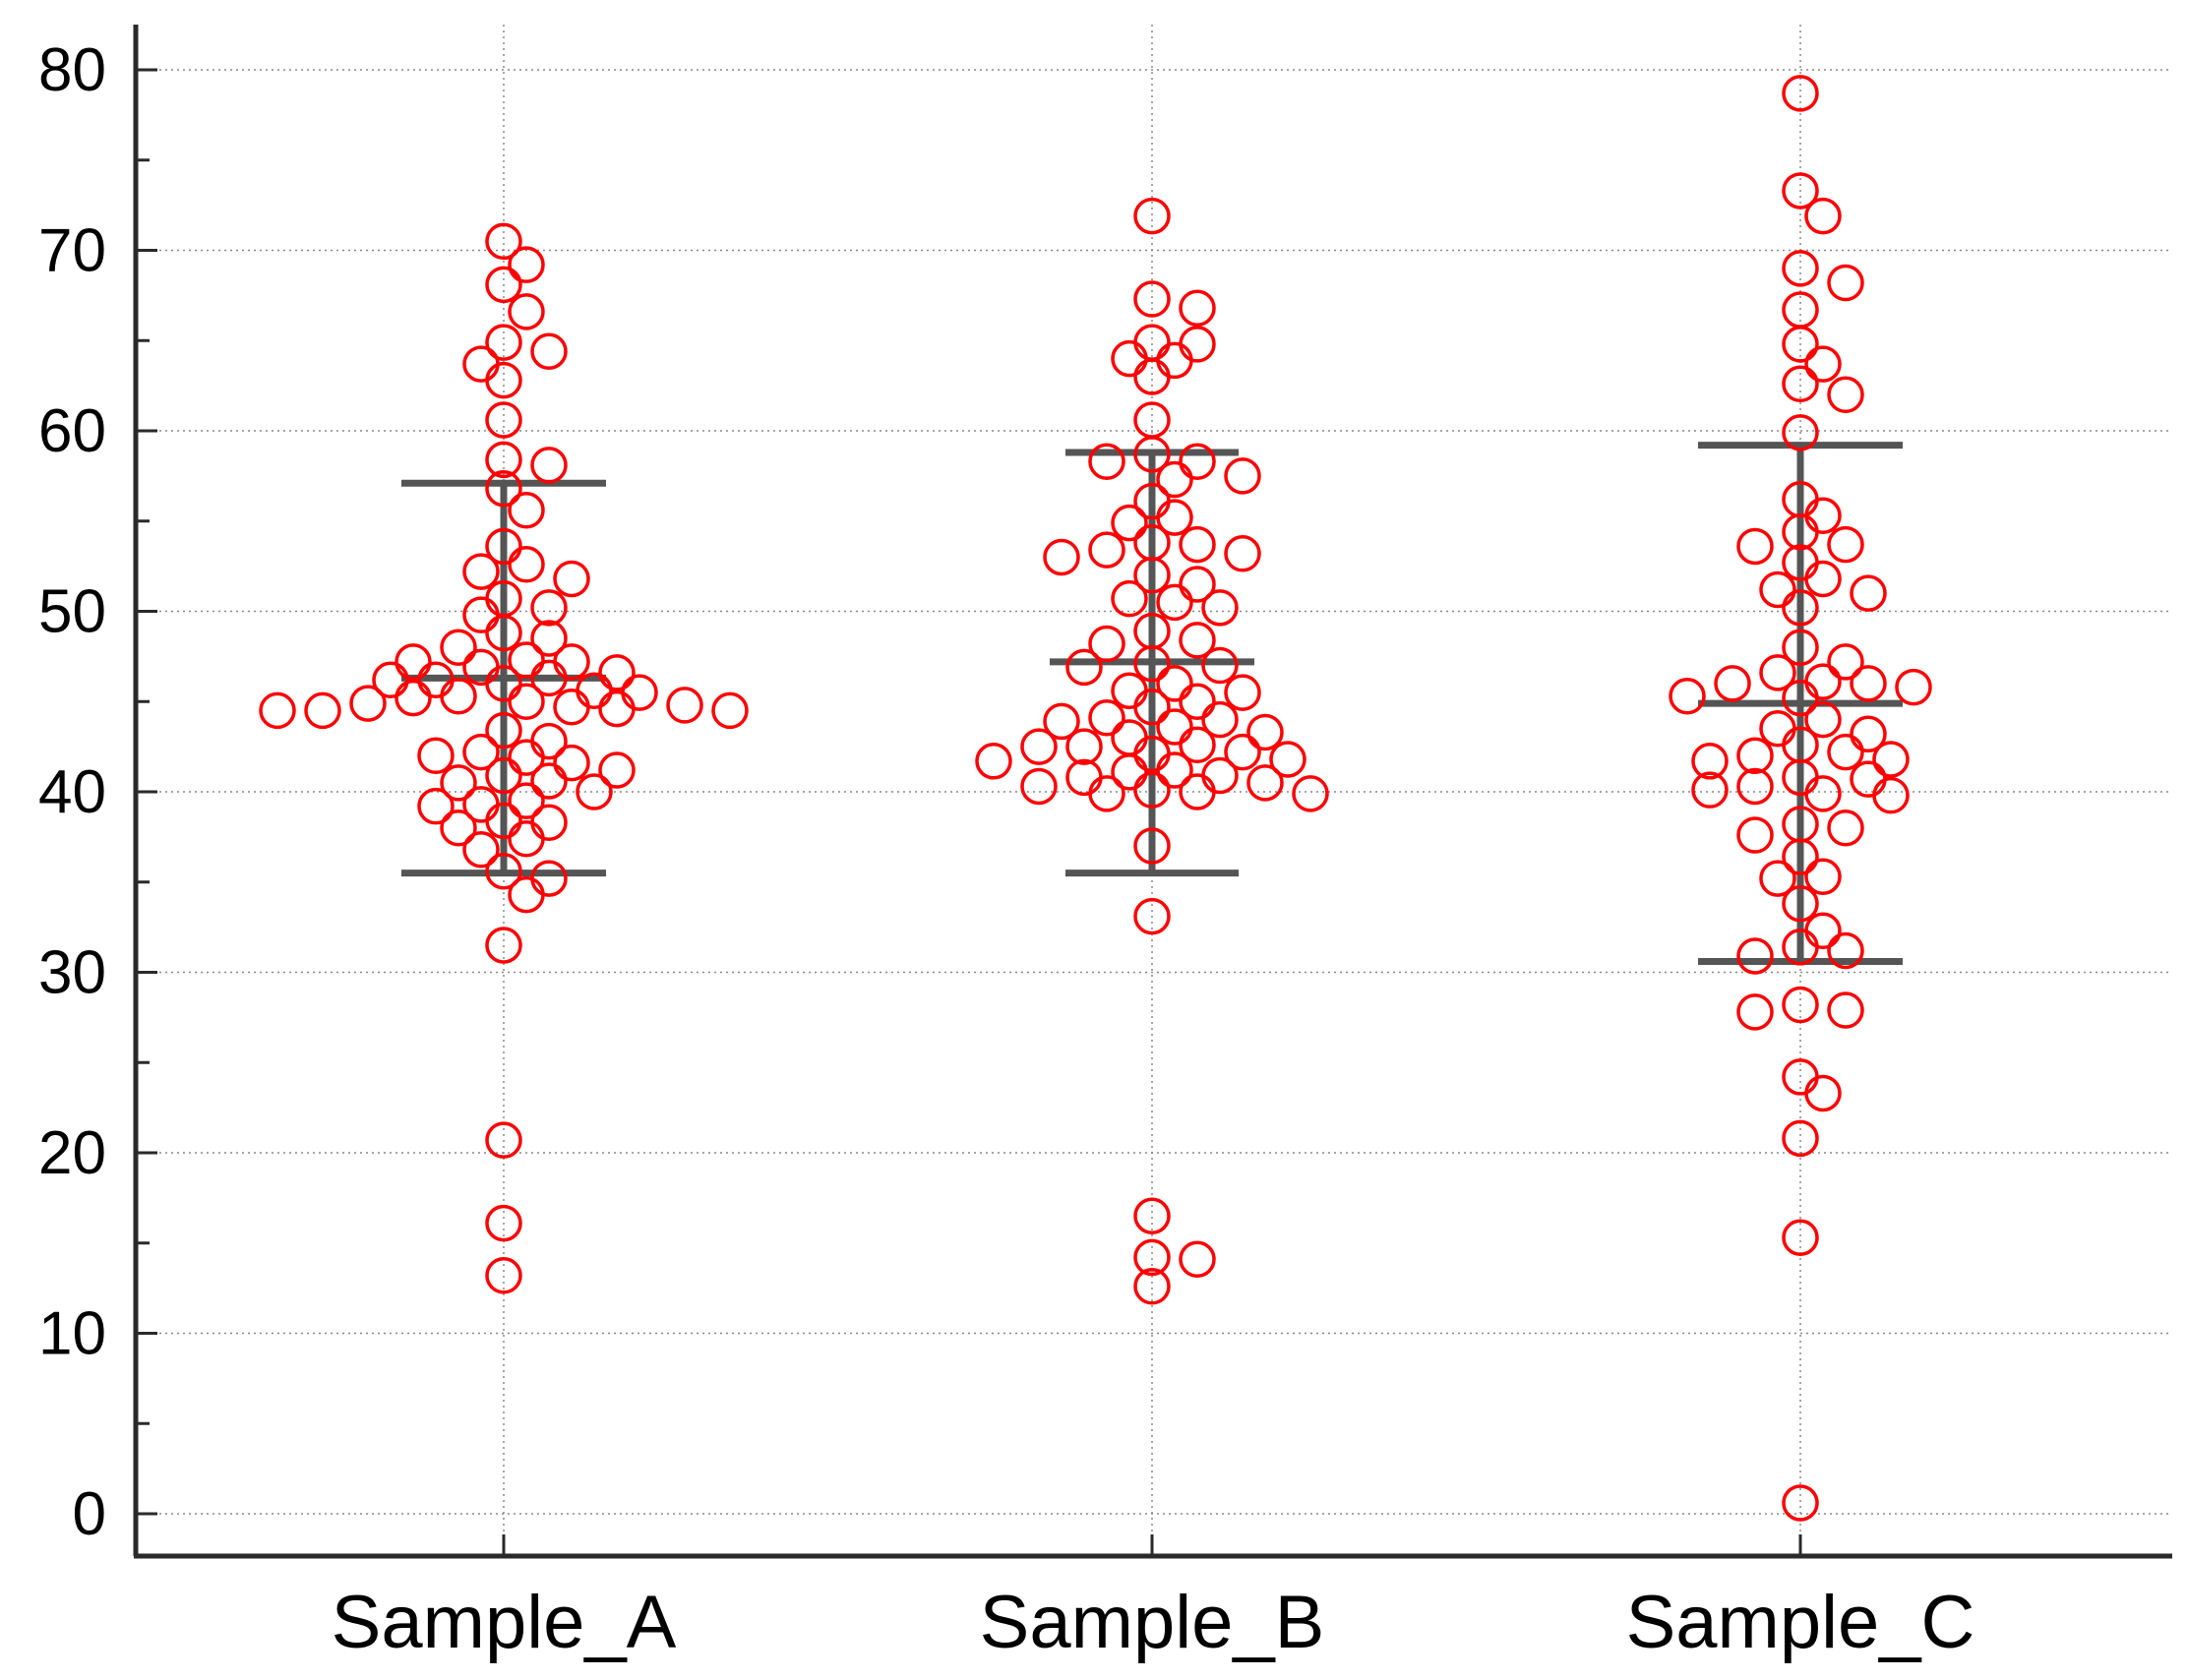  I want to click on y-tick-label-30: 30, so click(72, 973).